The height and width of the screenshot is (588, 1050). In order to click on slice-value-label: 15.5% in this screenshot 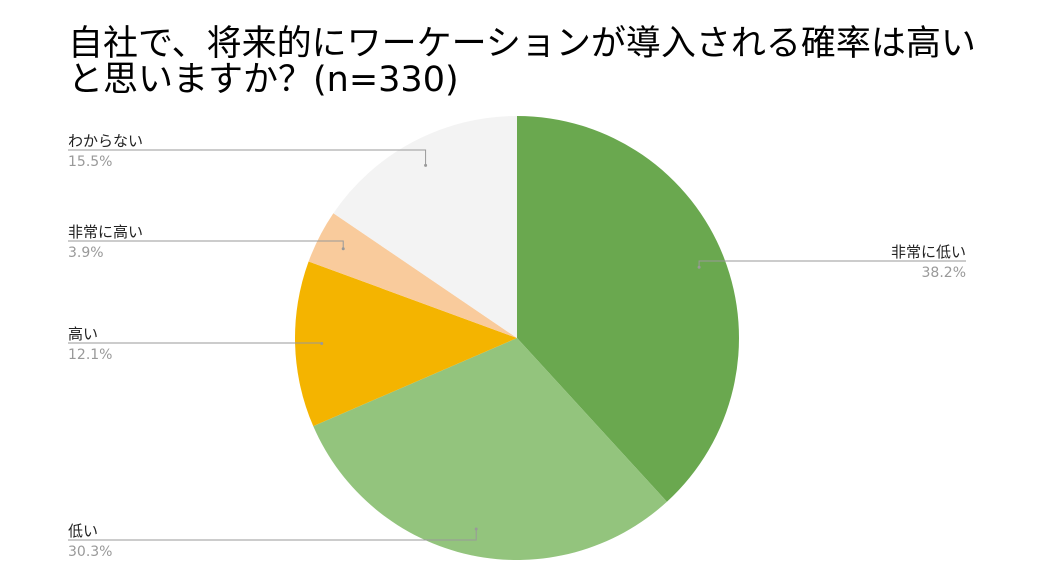, I will do `click(90, 162)`.